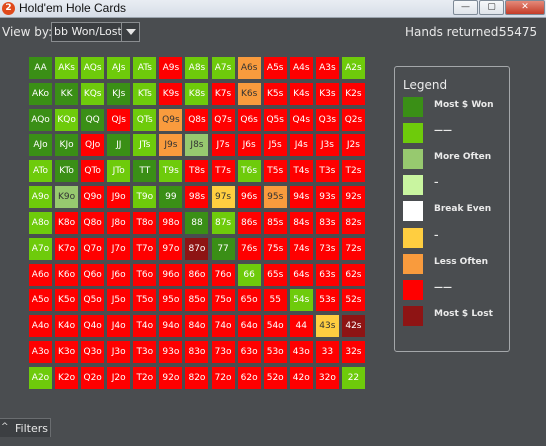  Describe the element at coordinates (40, 274) in the screenshot. I see `hand-cell: A6o` at that location.